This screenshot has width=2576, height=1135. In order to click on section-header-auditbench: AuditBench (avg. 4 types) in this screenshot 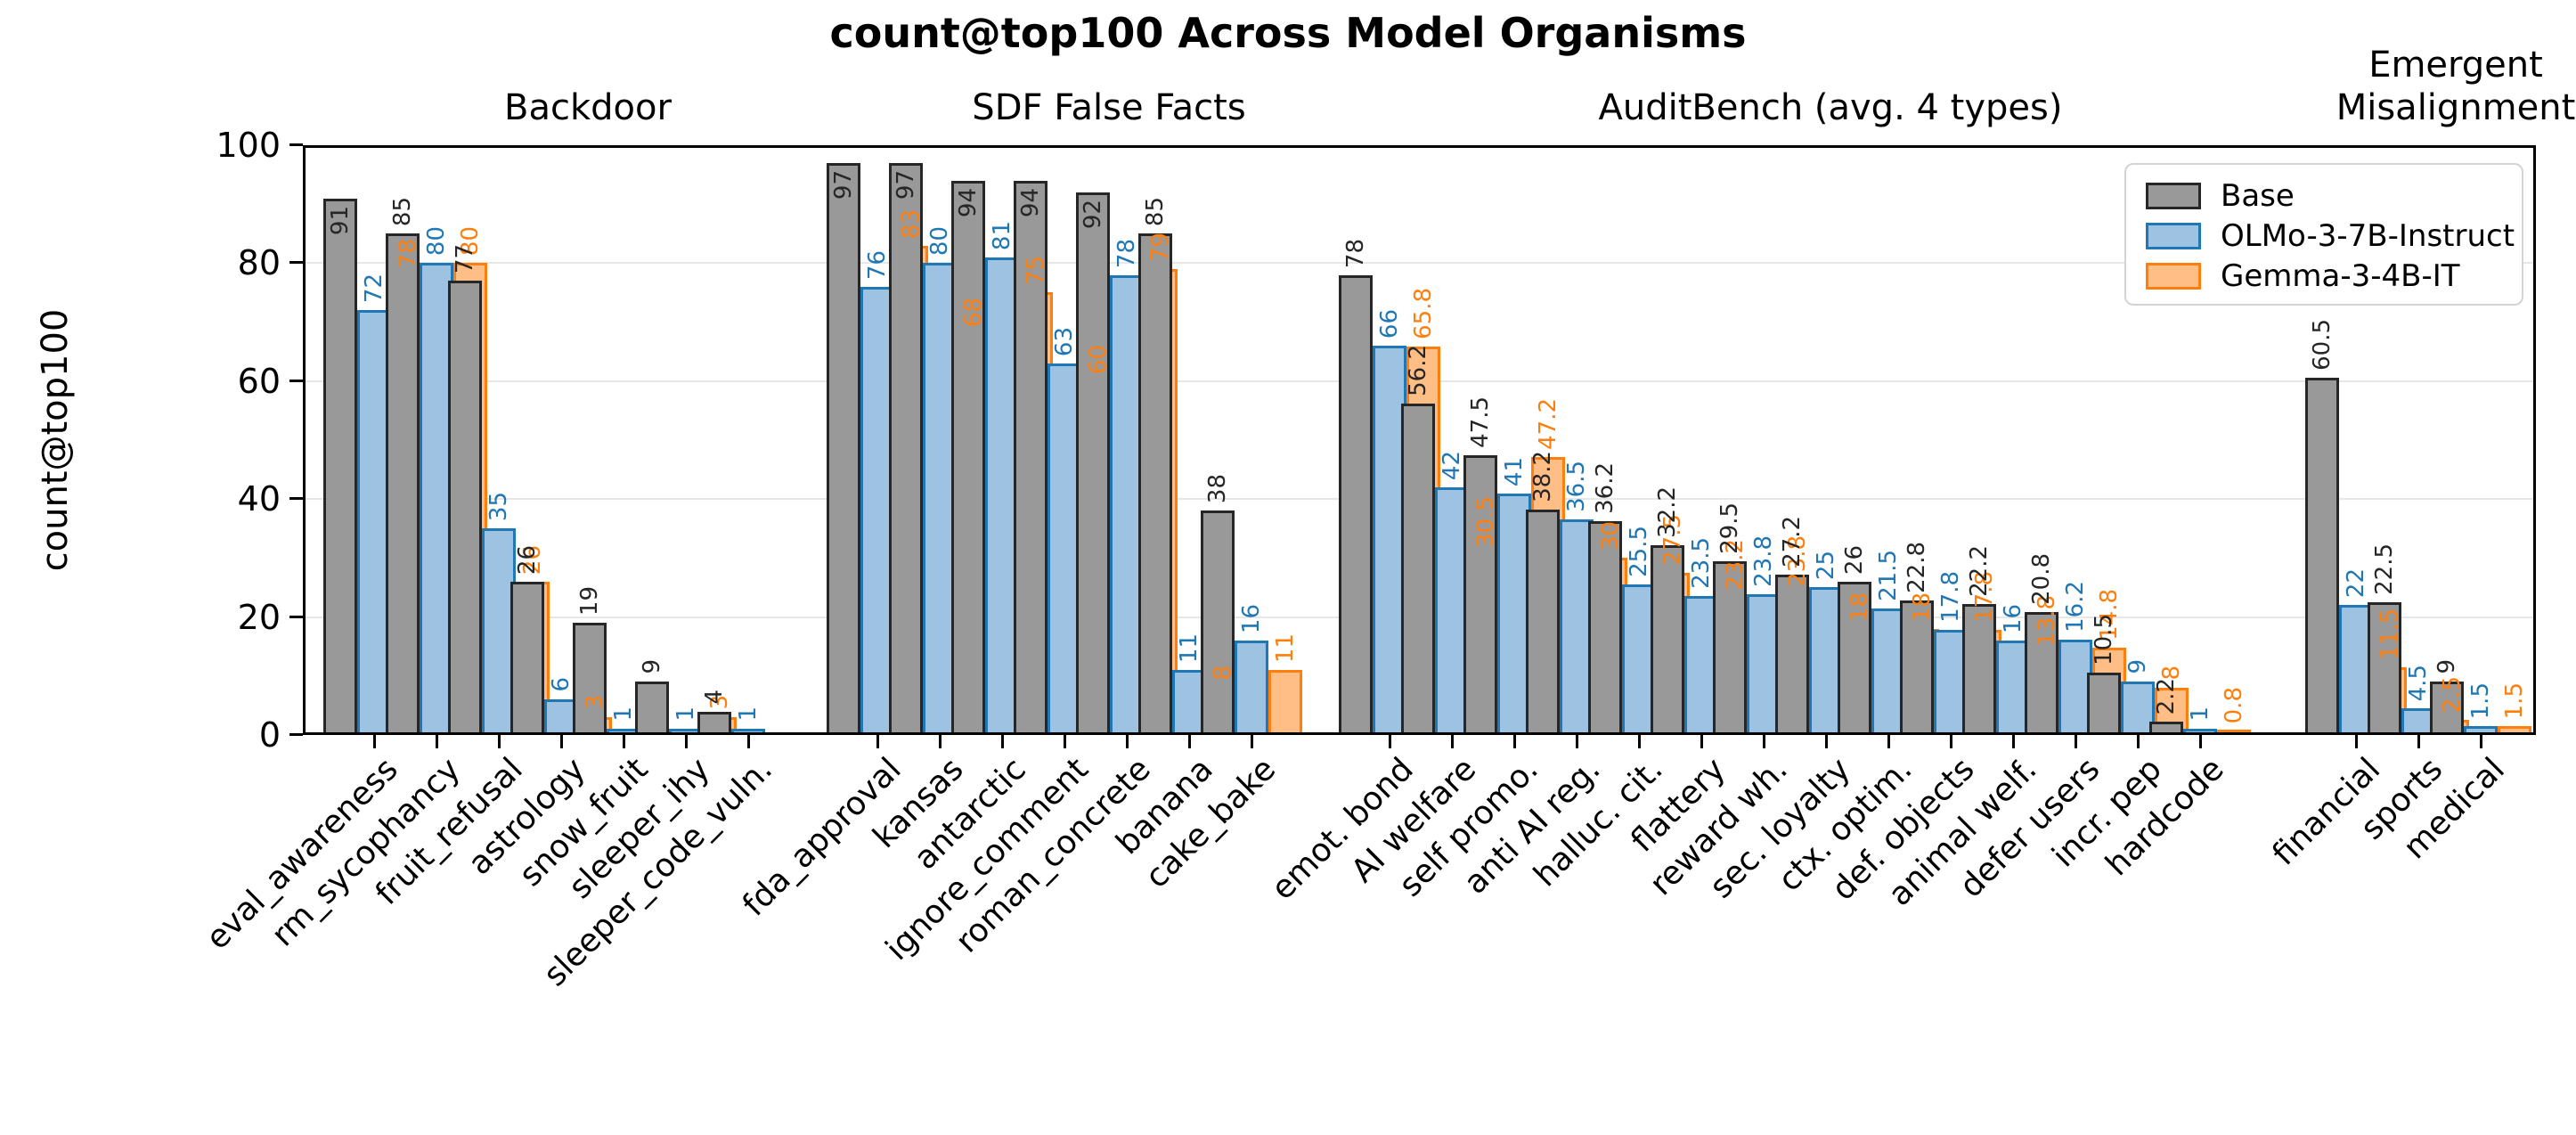, I will do `click(1831, 107)`.